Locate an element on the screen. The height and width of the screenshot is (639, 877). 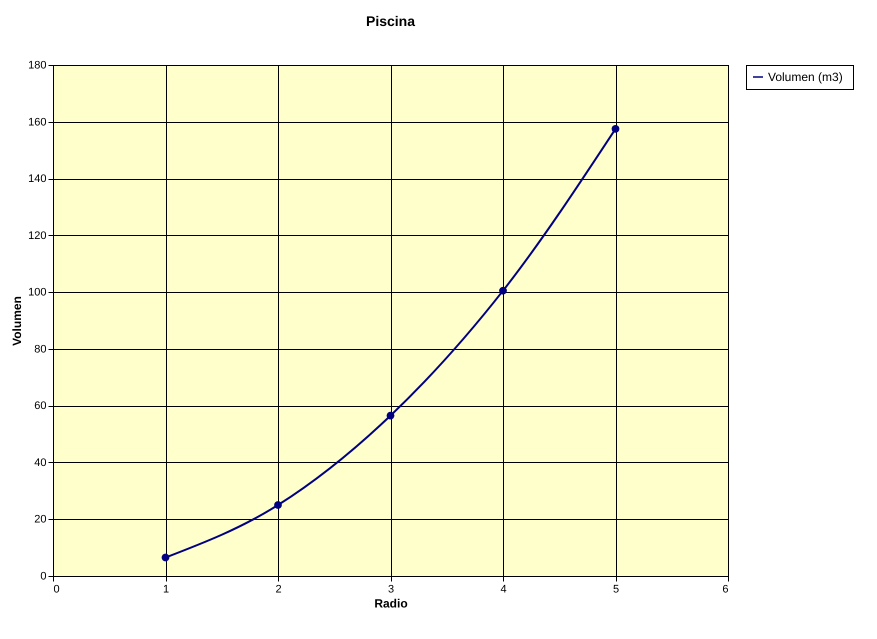
x-tick-label: 0 is located at coordinates (57, 590).